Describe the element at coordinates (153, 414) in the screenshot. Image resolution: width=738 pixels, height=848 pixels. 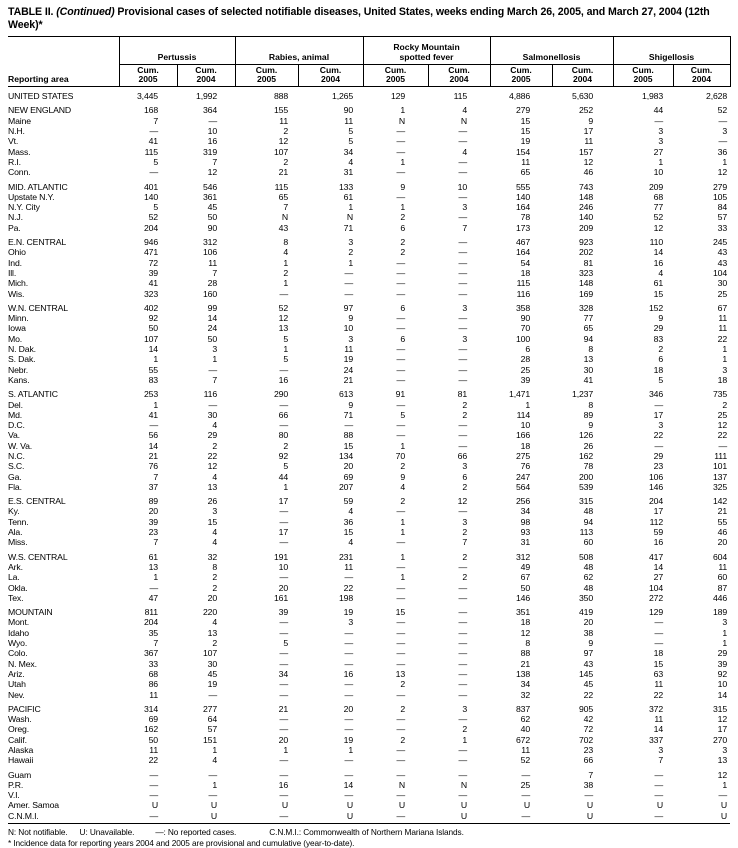
I see `cell-value: 41` at that location.